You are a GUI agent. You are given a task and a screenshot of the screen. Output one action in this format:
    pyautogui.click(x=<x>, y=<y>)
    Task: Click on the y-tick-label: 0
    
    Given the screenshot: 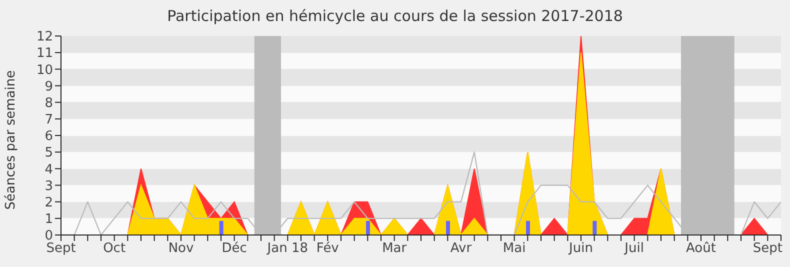 What is the action you would take?
    pyautogui.click(x=48, y=236)
    